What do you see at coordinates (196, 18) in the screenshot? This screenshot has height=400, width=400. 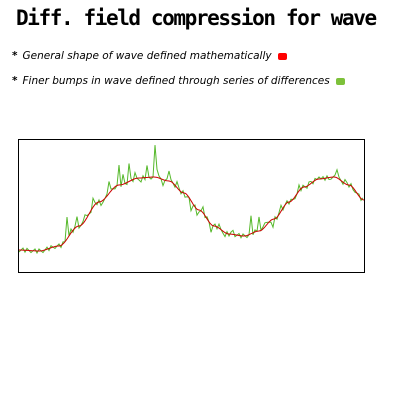 I see `page-title: Diff. field compression for wave` at bounding box center [196, 18].